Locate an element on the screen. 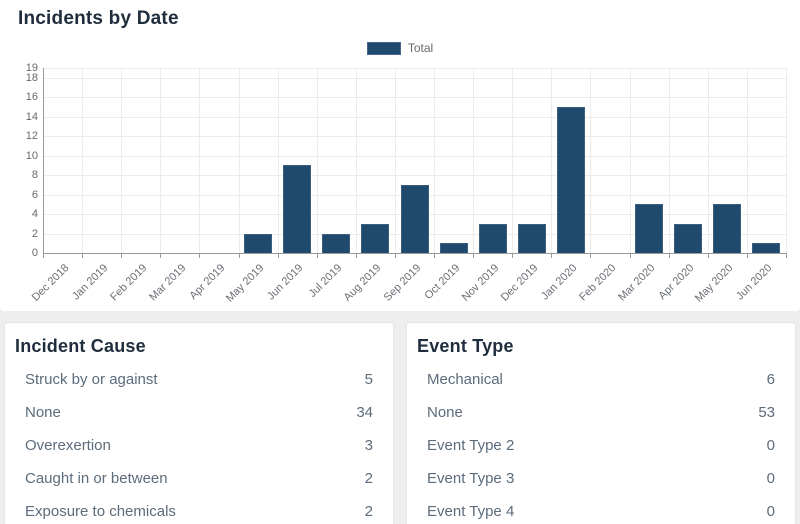  legend-total-swatch is located at coordinates (383, 48).